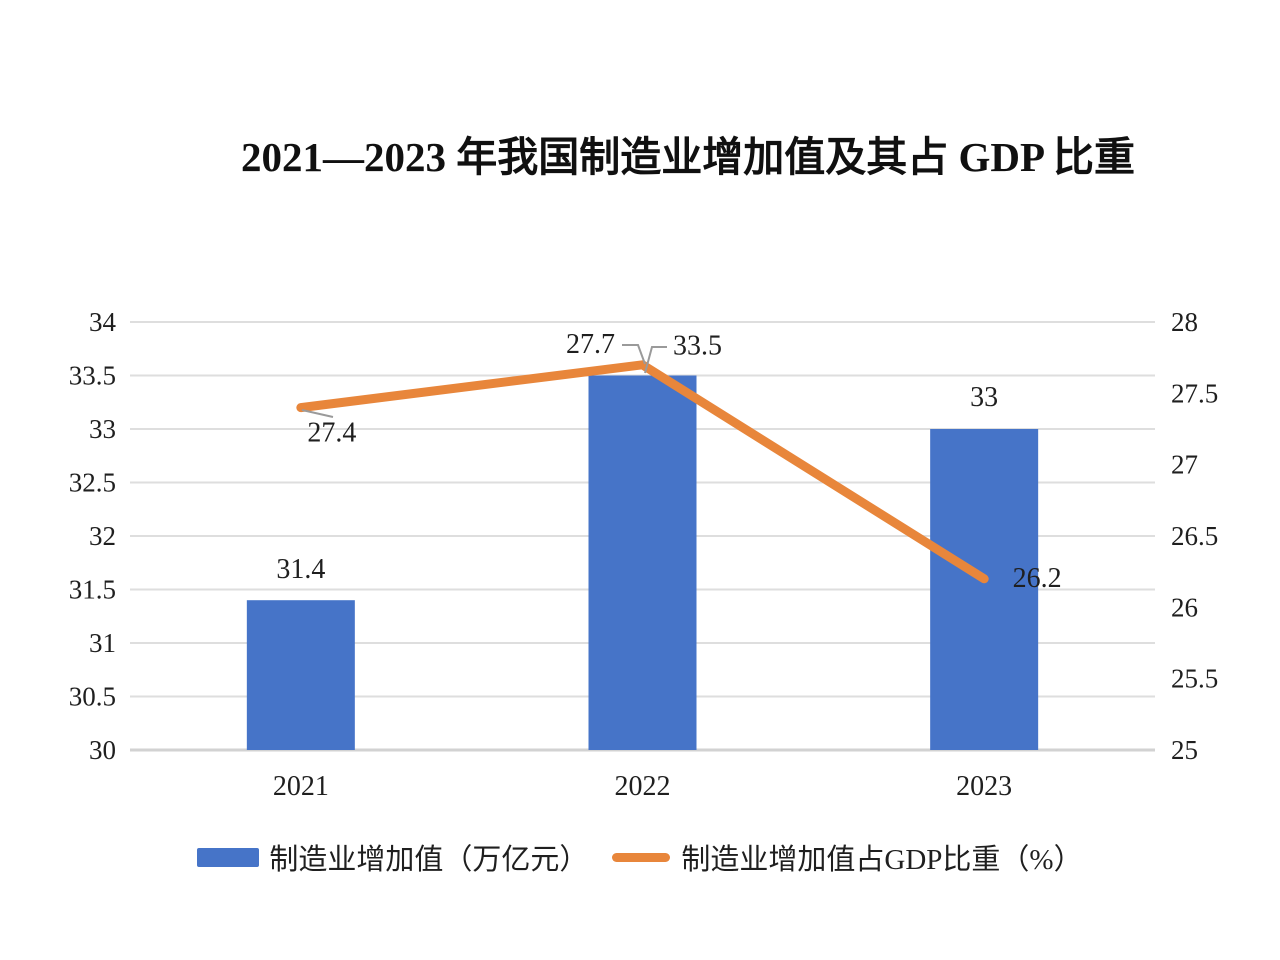 The height and width of the screenshot is (960, 1280). I want to click on right-axis-tick-label: 27.5, so click(1194, 393).